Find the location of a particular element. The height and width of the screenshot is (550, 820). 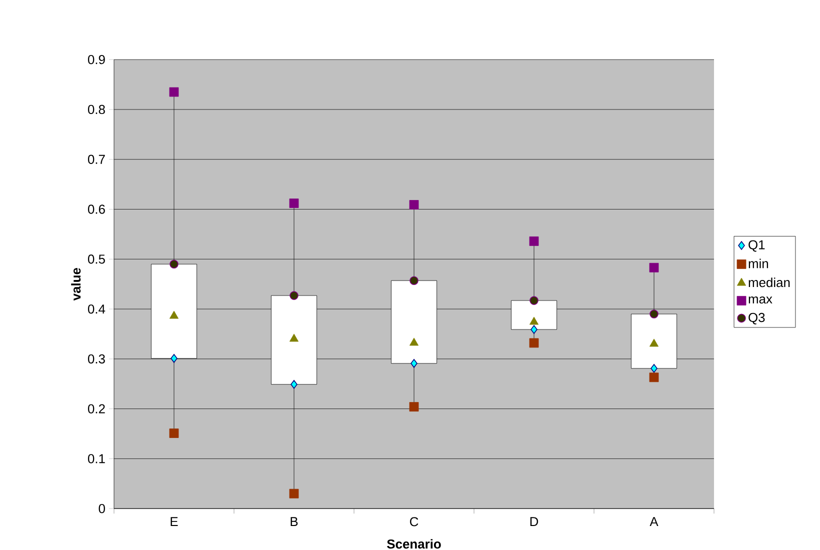

legend-label: Q1 is located at coordinates (756, 246).